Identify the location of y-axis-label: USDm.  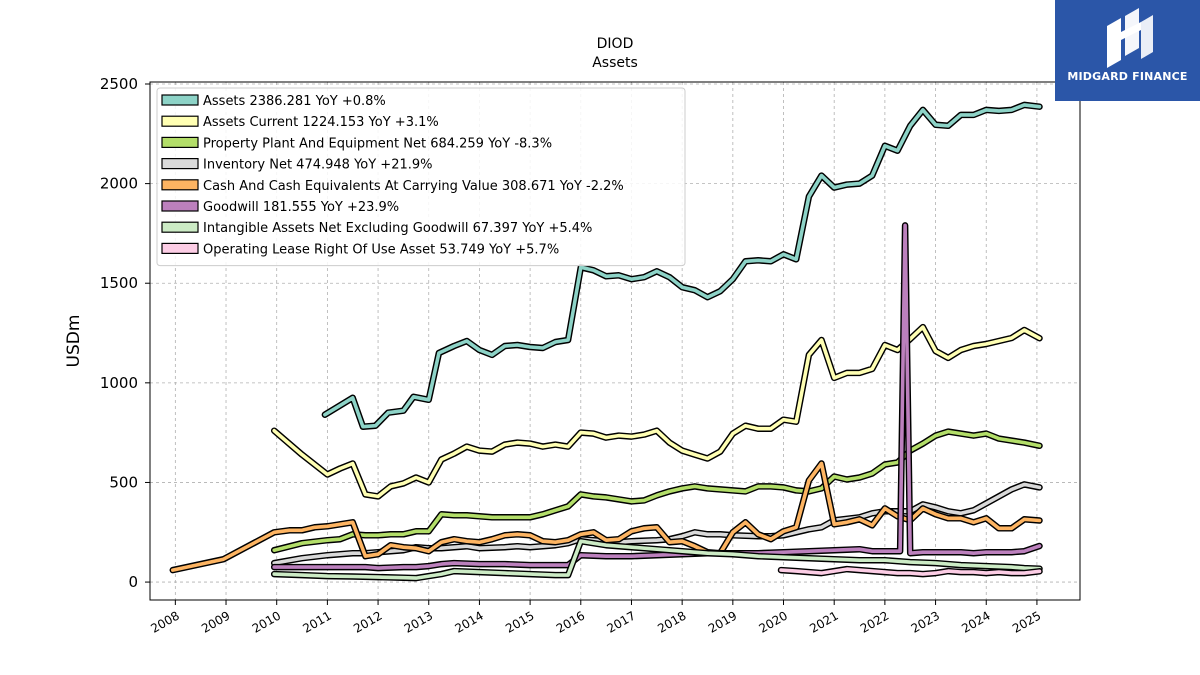
(74, 341).